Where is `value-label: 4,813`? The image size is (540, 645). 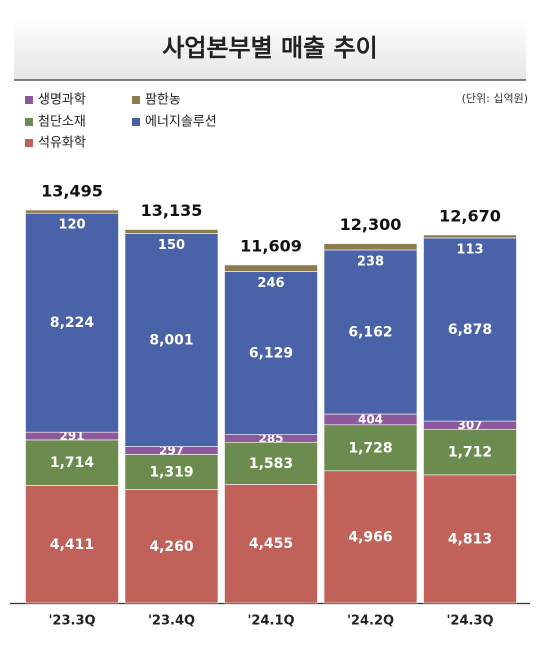 value-label: 4,813 is located at coordinates (470, 539).